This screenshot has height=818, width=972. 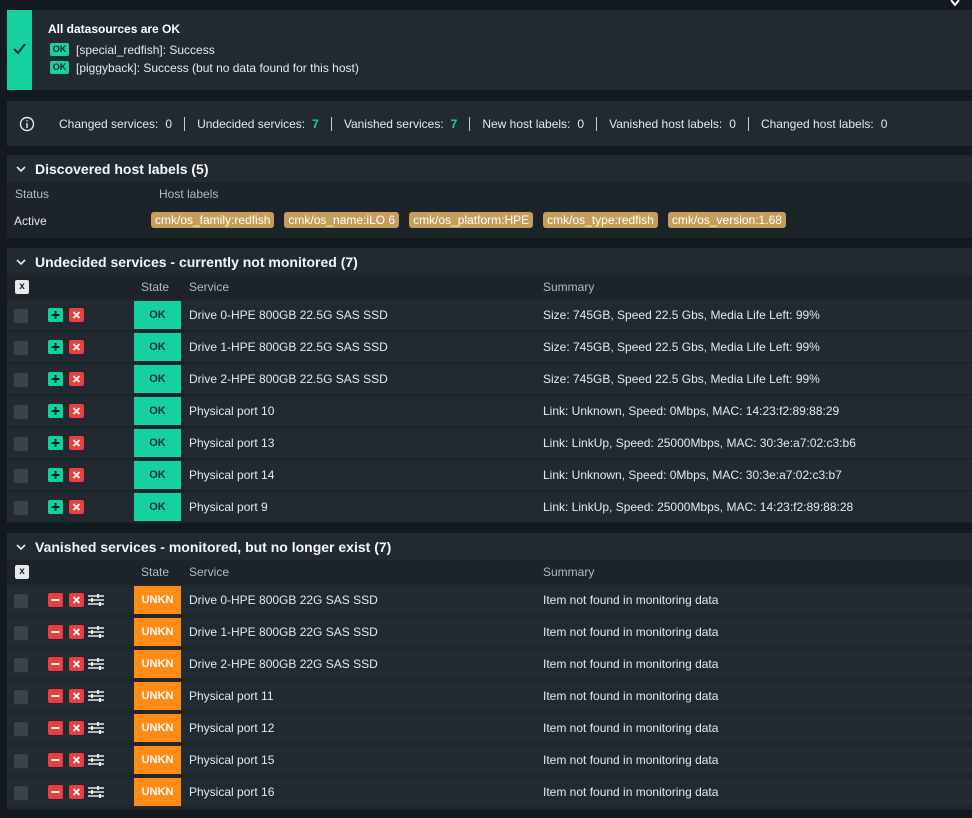 I want to click on ok-badge: OK, so click(x=59, y=49).